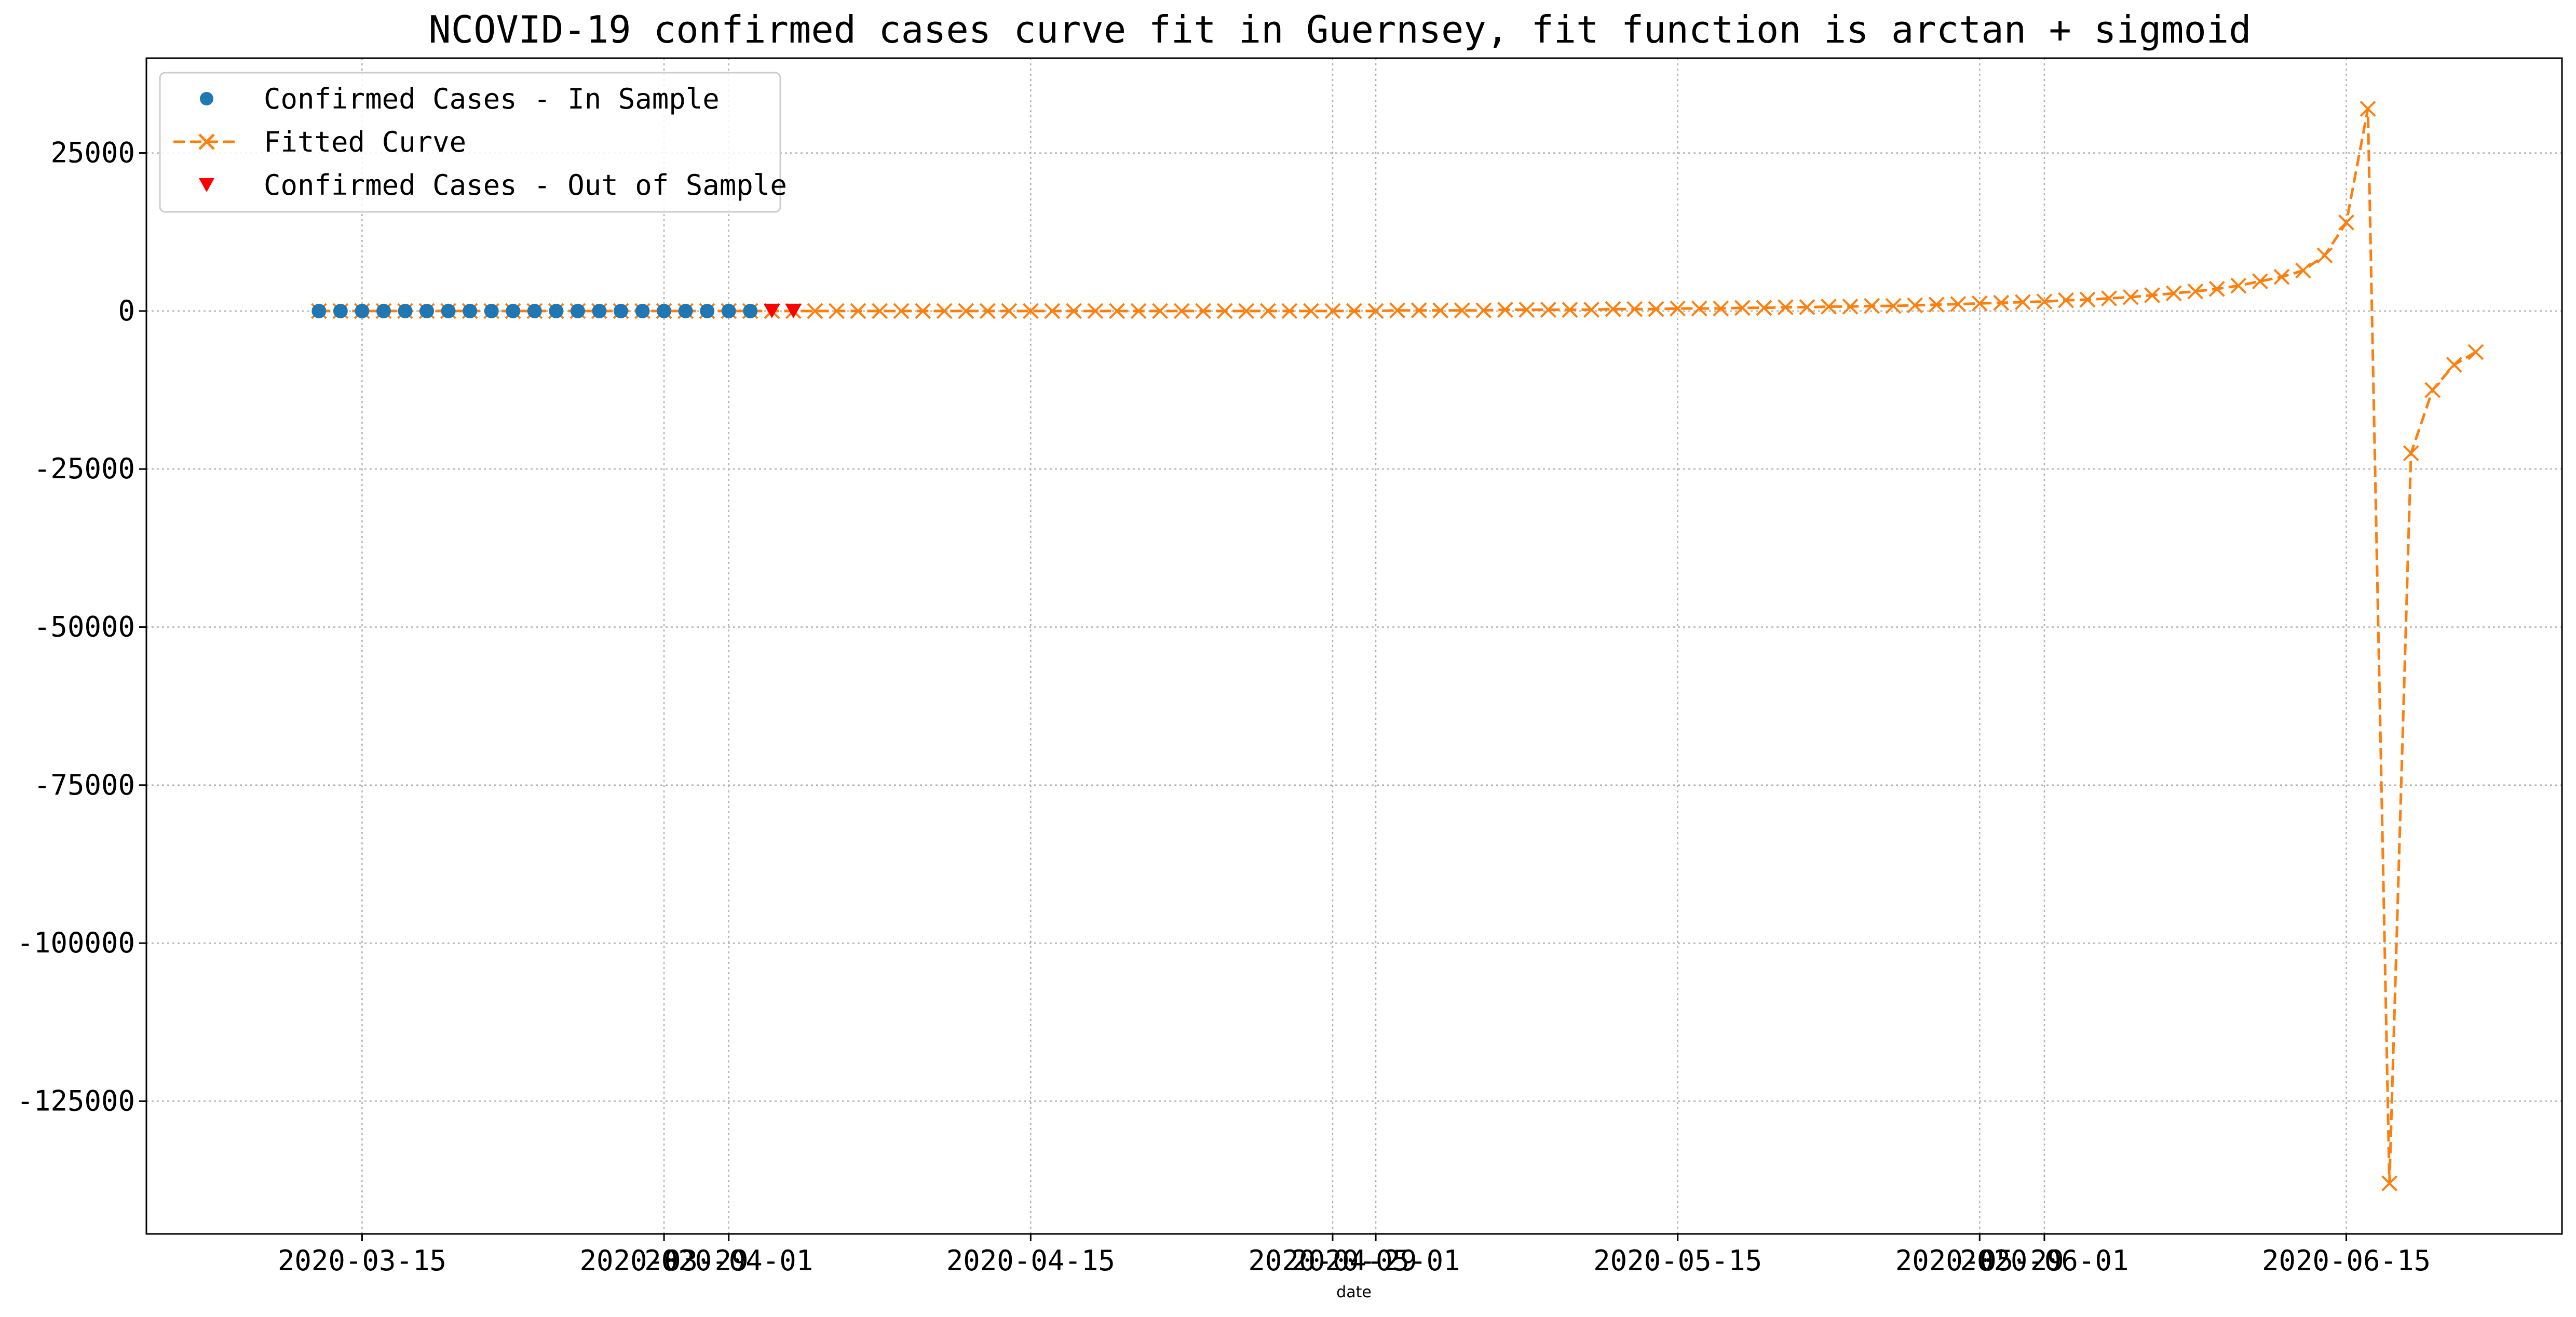 The width and height of the screenshot is (2576, 1317). Describe the element at coordinates (76, 942) in the screenshot. I see `y-tick-label: -100000` at that location.